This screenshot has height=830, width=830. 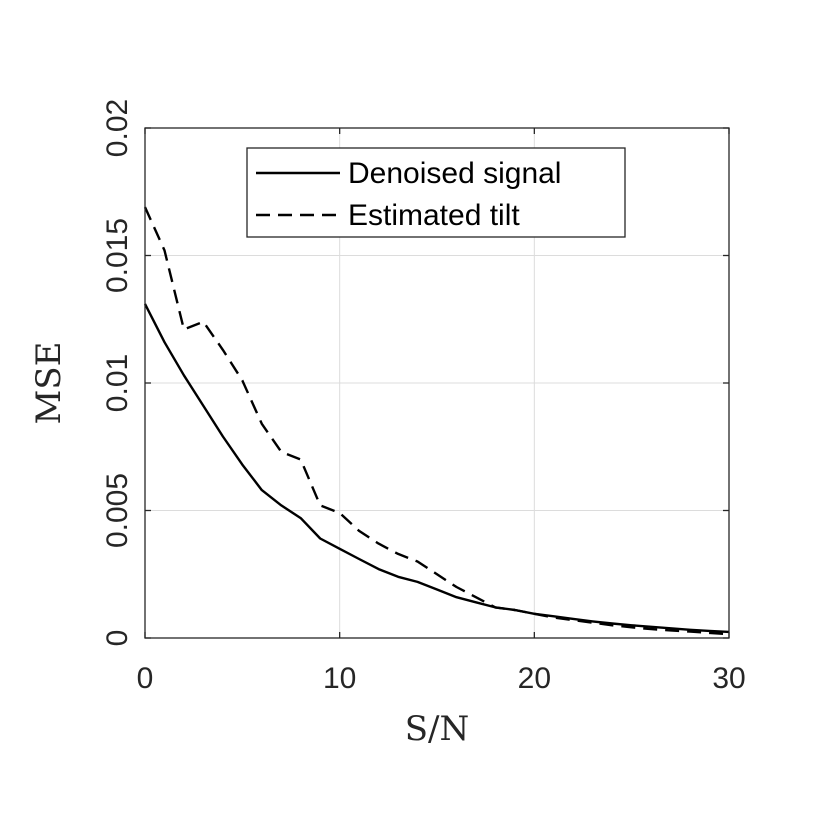 I want to click on x-tick-label: 0, so click(x=145, y=678).